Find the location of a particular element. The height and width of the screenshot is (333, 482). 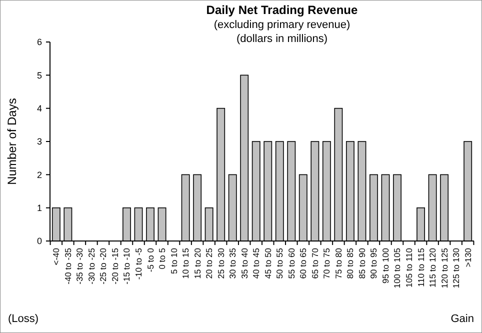

x-tick-label: 110 to 115 is located at coordinates (421, 267).